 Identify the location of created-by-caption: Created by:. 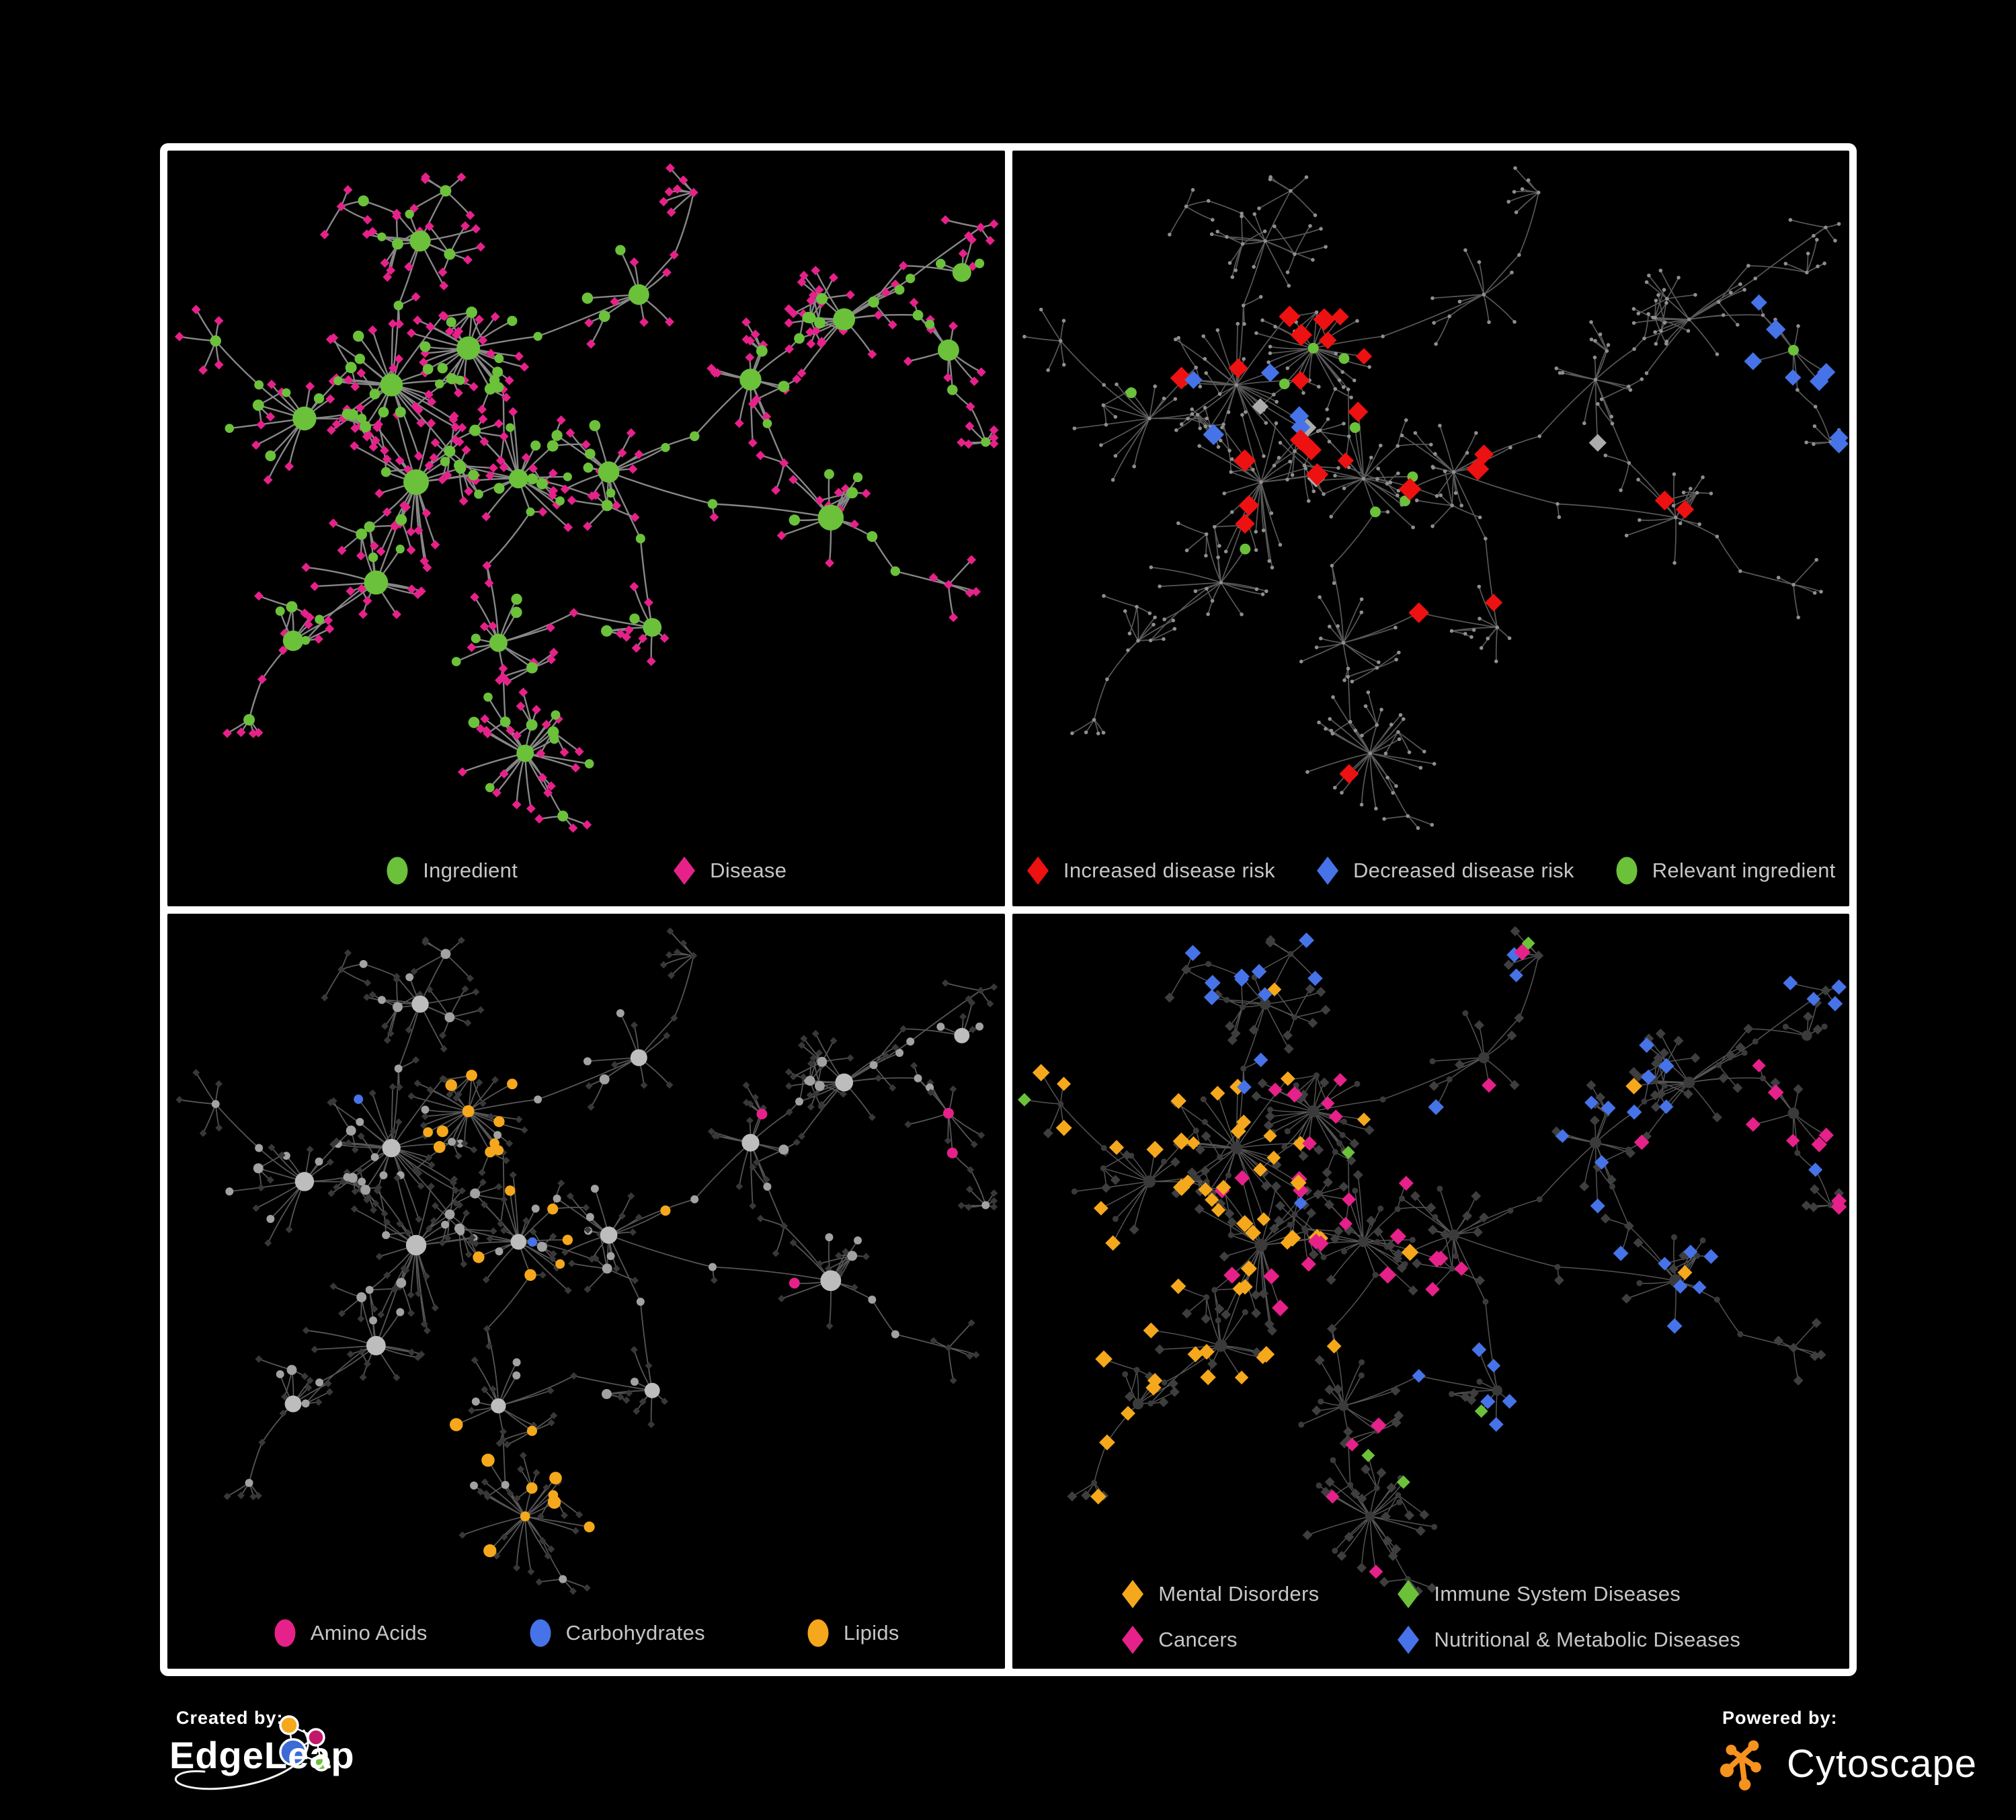
(230, 1718).